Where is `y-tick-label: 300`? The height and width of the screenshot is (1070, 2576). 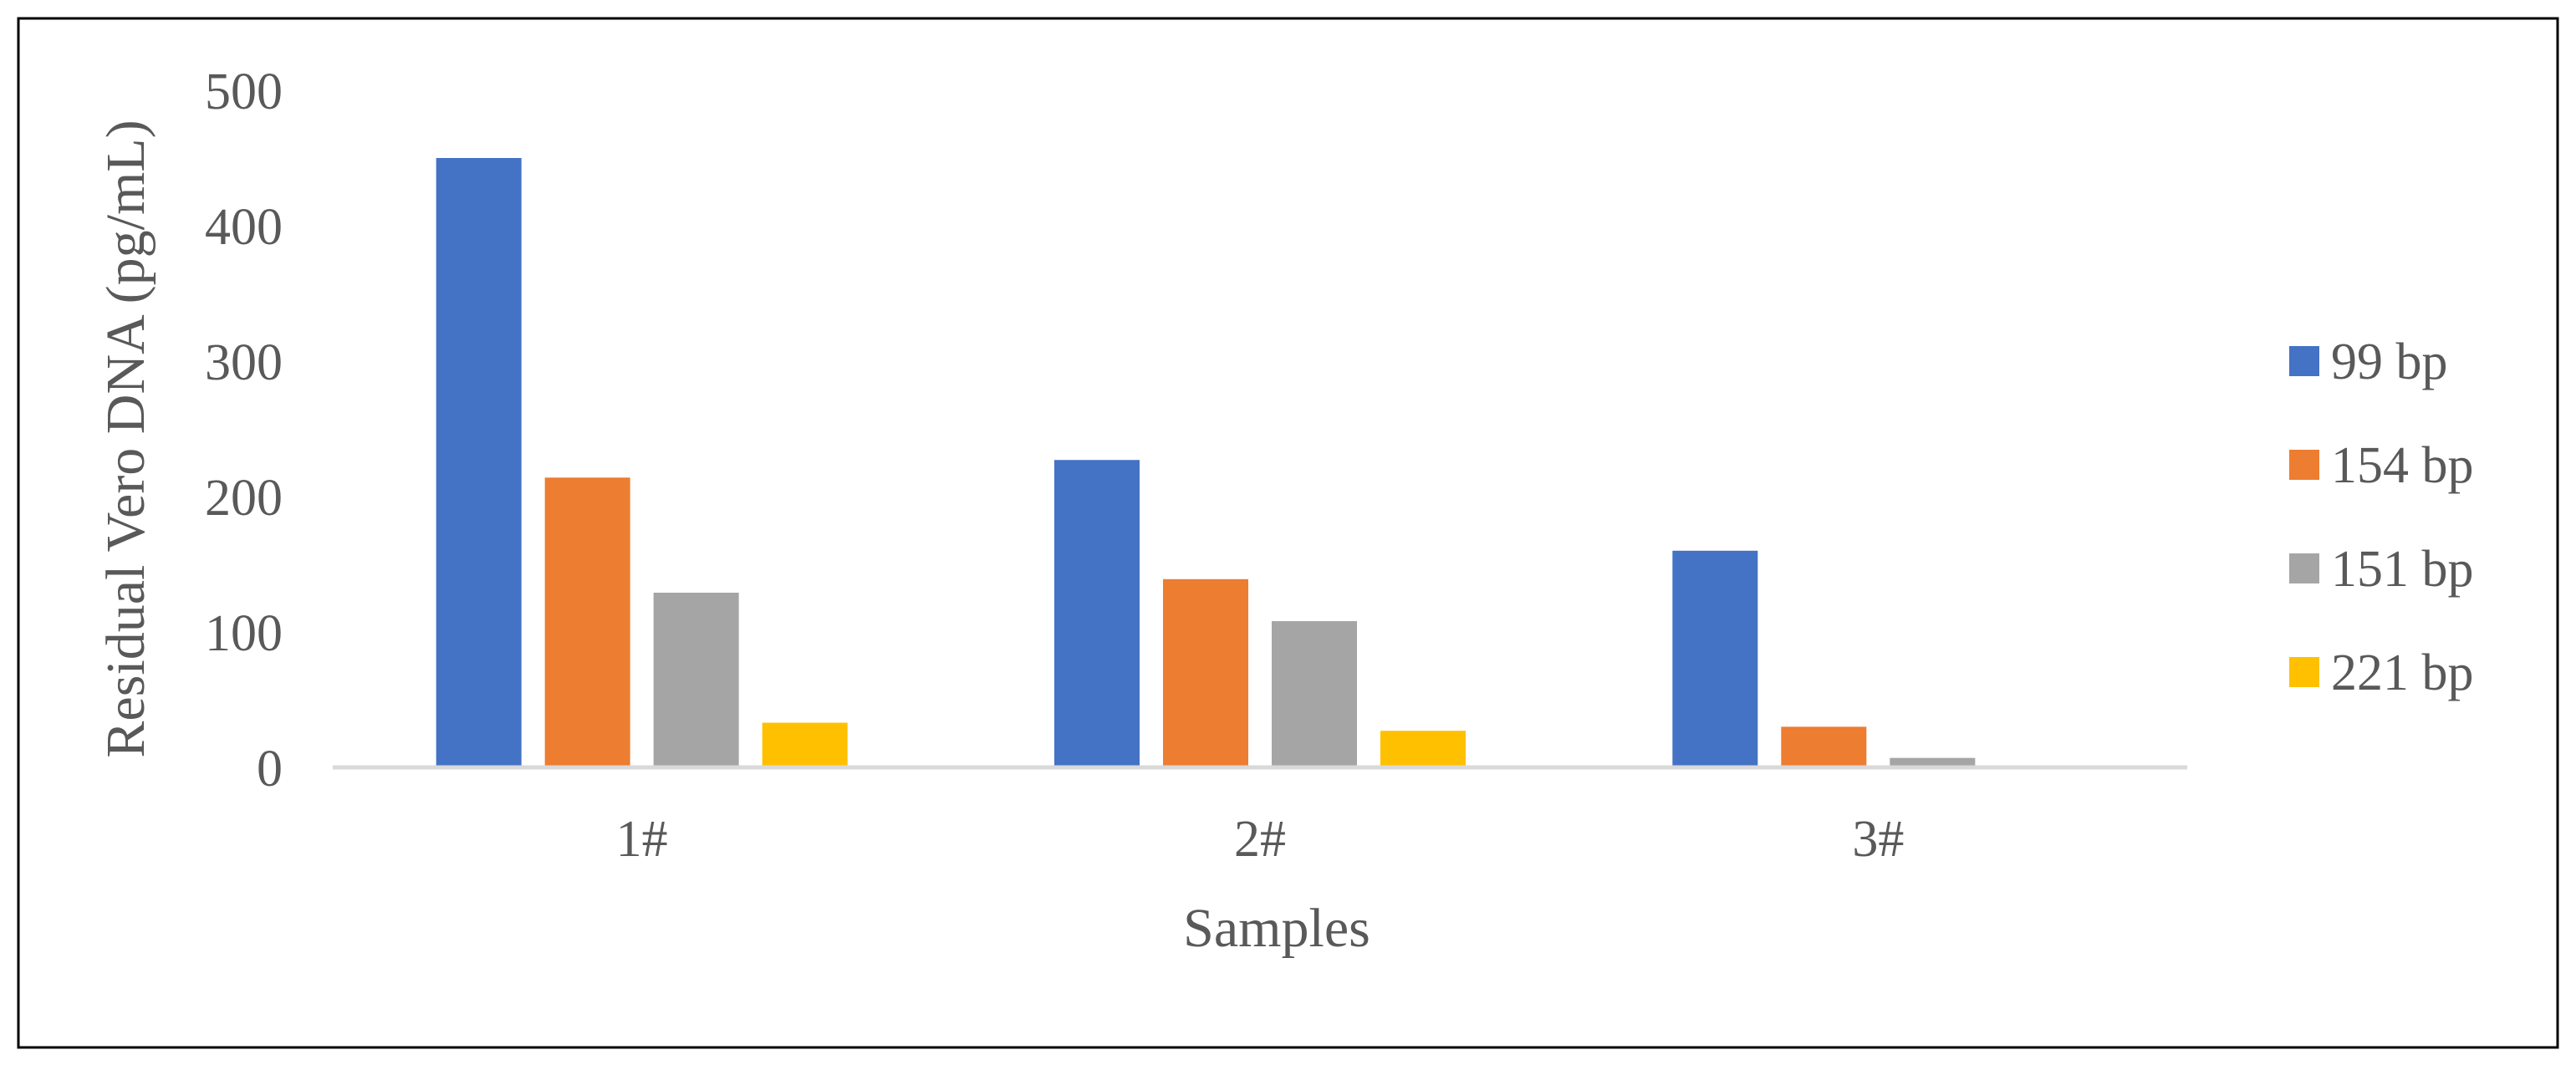
y-tick-label: 300 is located at coordinates (244, 362).